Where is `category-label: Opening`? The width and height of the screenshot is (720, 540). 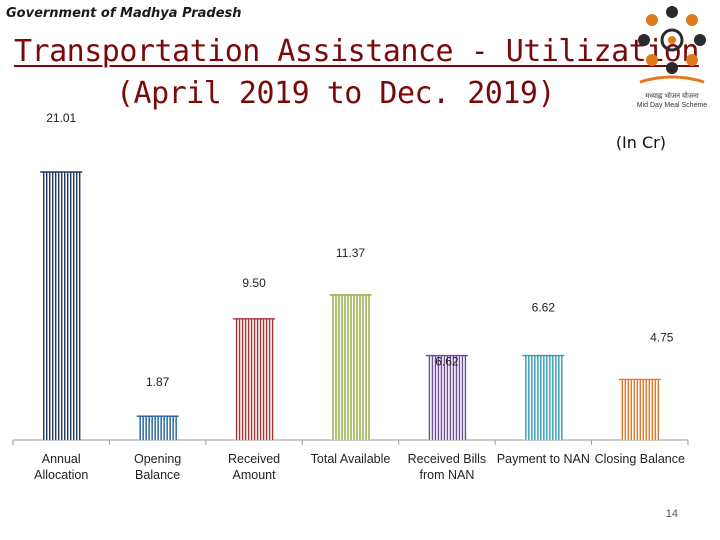
category-label: Opening is located at coordinates (157, 459).